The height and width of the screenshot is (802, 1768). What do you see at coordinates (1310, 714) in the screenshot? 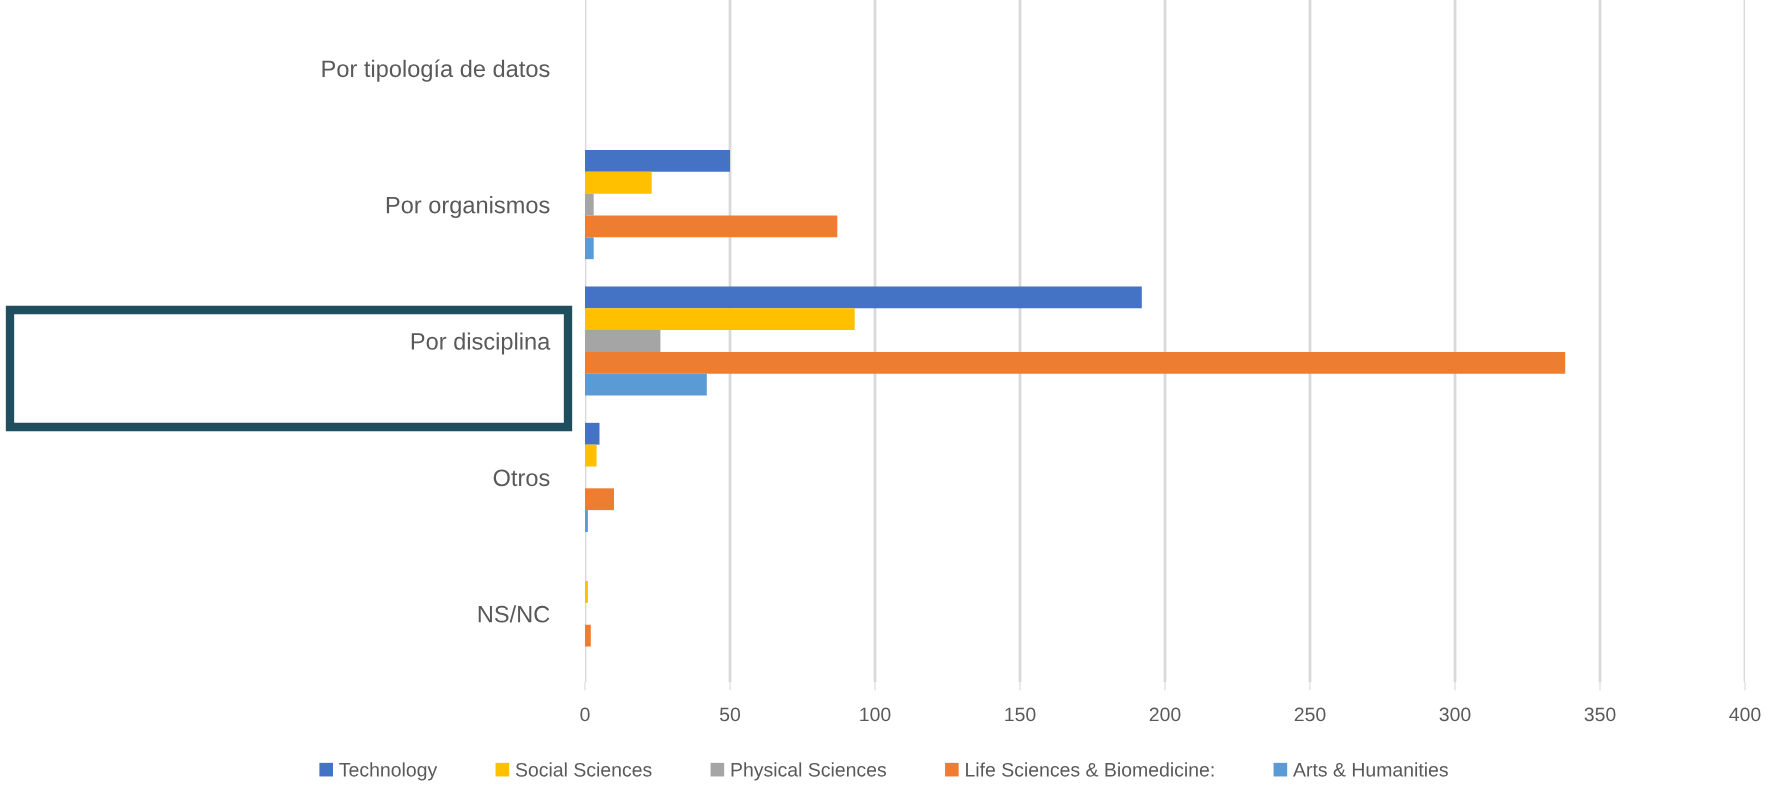
I see `x-tick-label: 250` at bounding box center [1310, 714].